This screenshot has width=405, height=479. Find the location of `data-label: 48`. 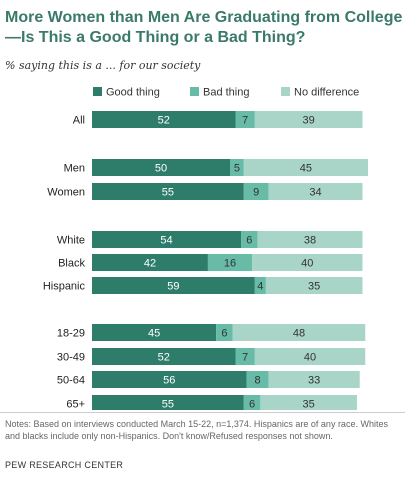

data-label: 48 is located at coordinates (299, 334).